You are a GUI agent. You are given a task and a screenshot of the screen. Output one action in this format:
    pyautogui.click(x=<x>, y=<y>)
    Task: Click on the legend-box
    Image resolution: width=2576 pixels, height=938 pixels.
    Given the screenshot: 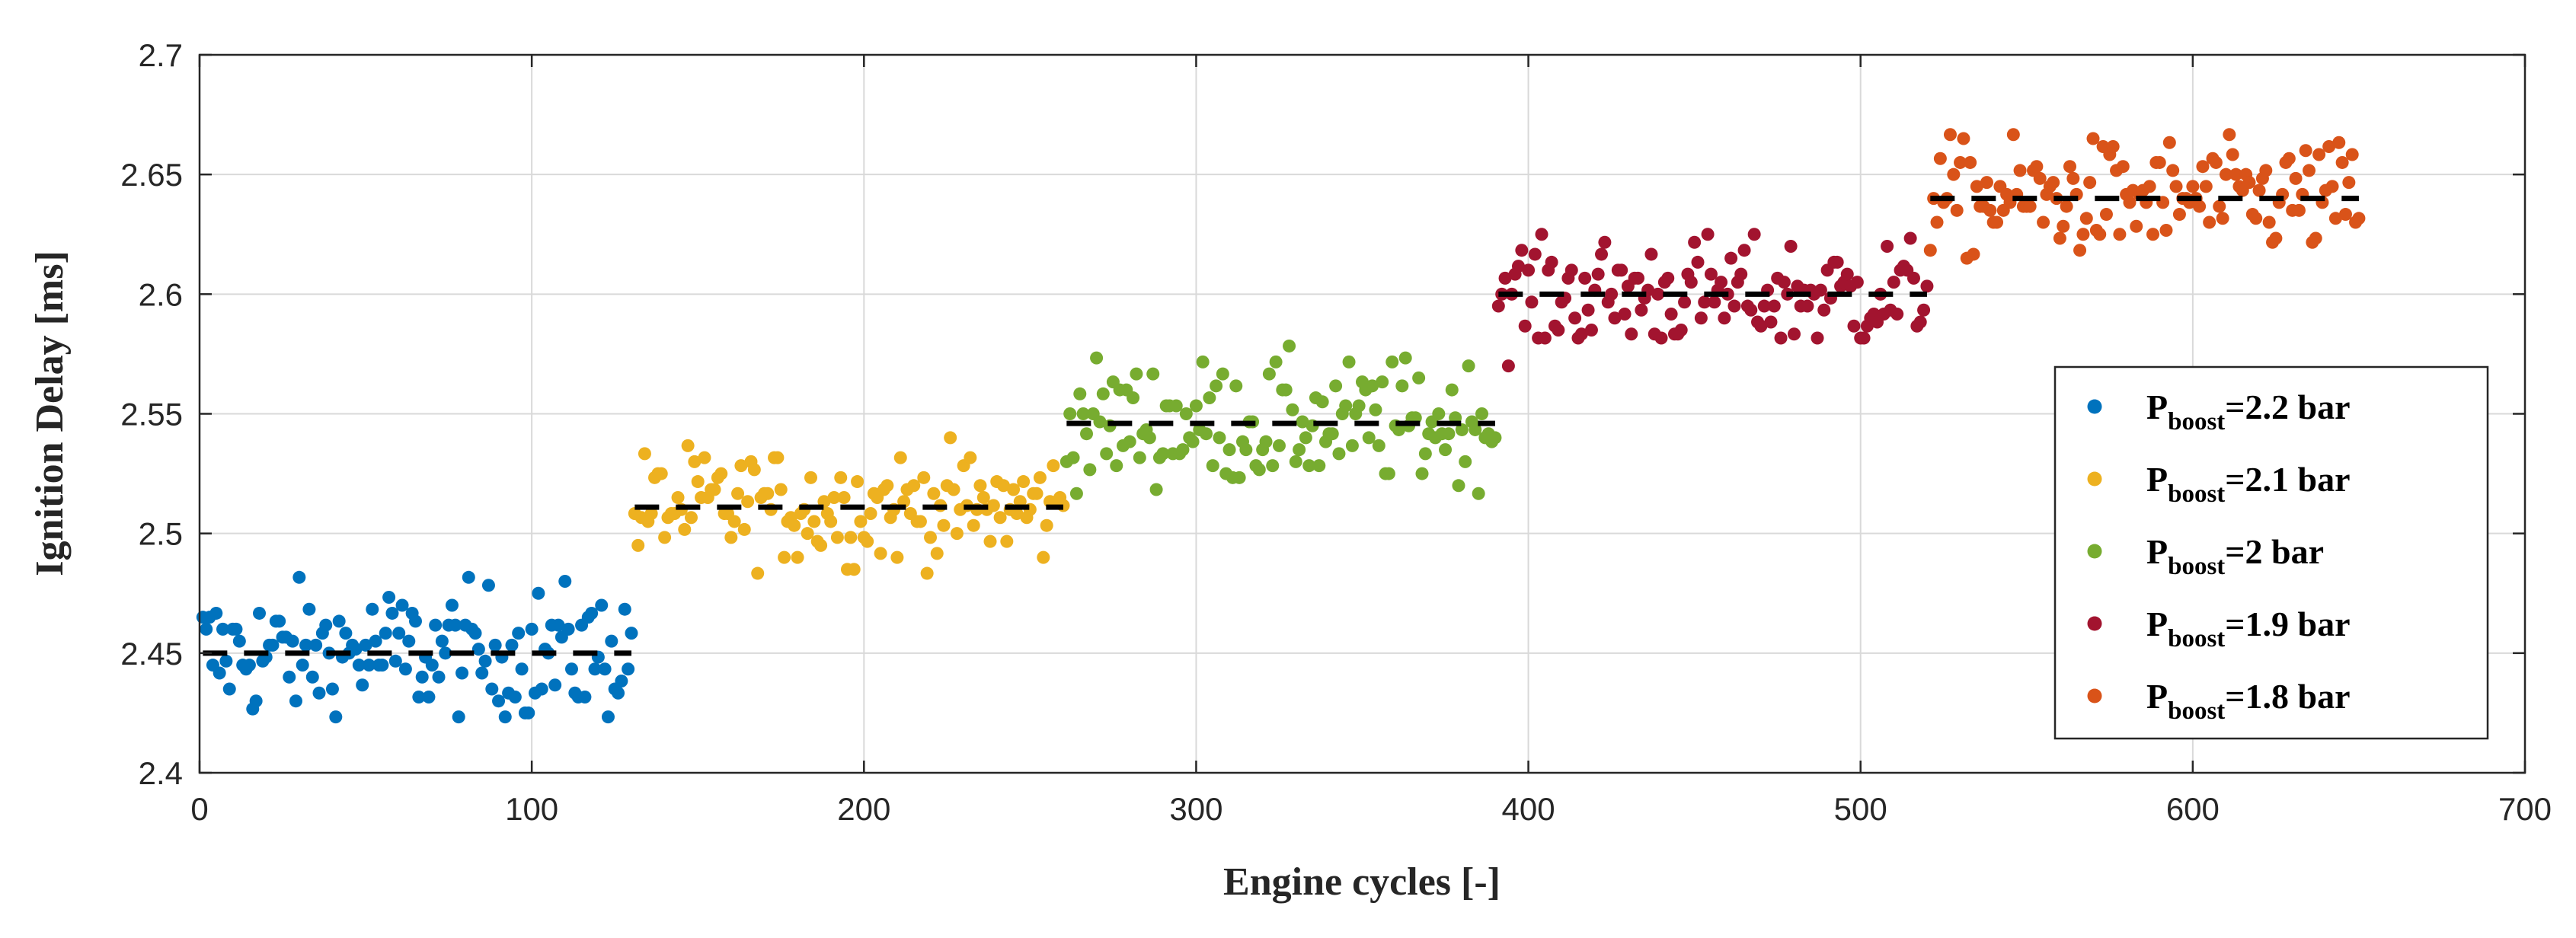 What is the action you would take?
    pyautogui.click(x=2271, y=552)
    